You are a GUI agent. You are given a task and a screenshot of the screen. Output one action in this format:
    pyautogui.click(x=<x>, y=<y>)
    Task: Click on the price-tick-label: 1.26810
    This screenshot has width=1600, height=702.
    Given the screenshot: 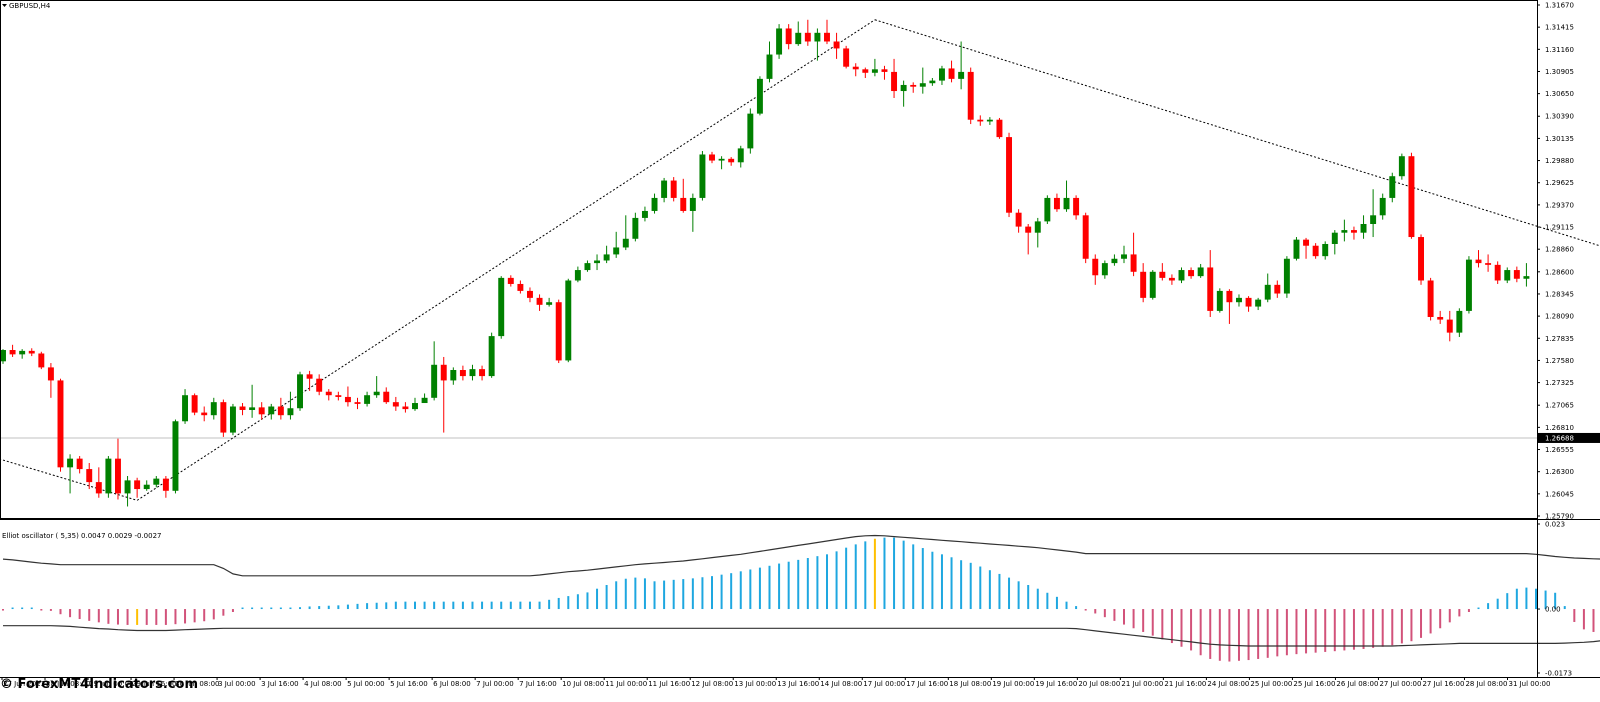 What is the action you would take?
    pyautogui.click(x=1559, y=428)
    